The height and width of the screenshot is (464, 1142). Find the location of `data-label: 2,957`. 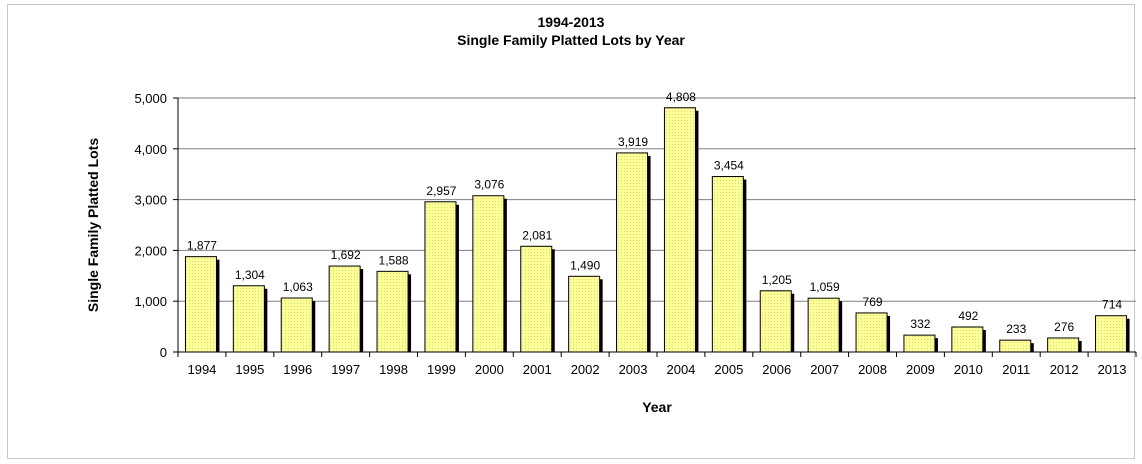

data-label: 2,957 is located at coordinates (441, 191).